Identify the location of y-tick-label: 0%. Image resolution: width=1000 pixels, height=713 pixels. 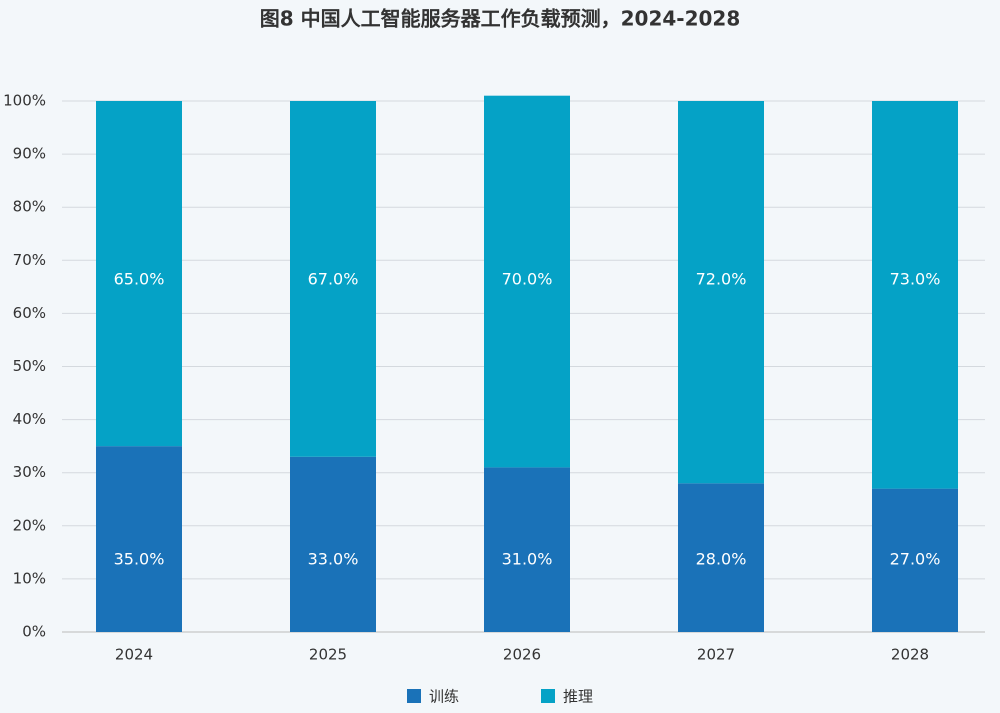
(34, 632).